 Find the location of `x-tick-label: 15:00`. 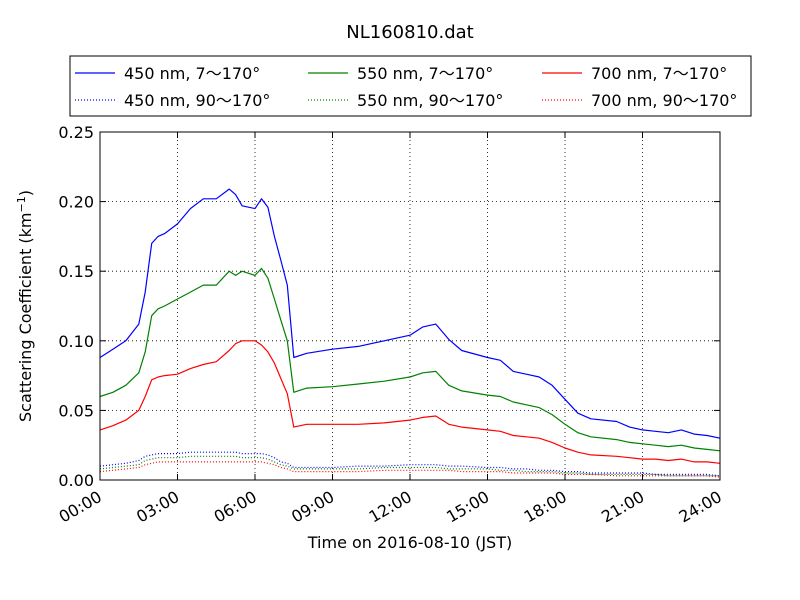

x-tick-label: 15:00 is located at coordinates (467, 507).